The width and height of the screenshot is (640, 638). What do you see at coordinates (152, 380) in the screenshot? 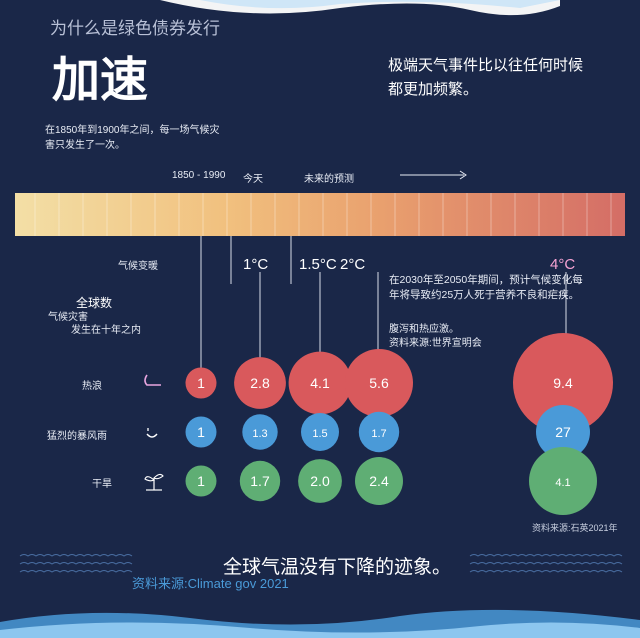
I see `heatwave-icon` at bounding box center [152, 380].